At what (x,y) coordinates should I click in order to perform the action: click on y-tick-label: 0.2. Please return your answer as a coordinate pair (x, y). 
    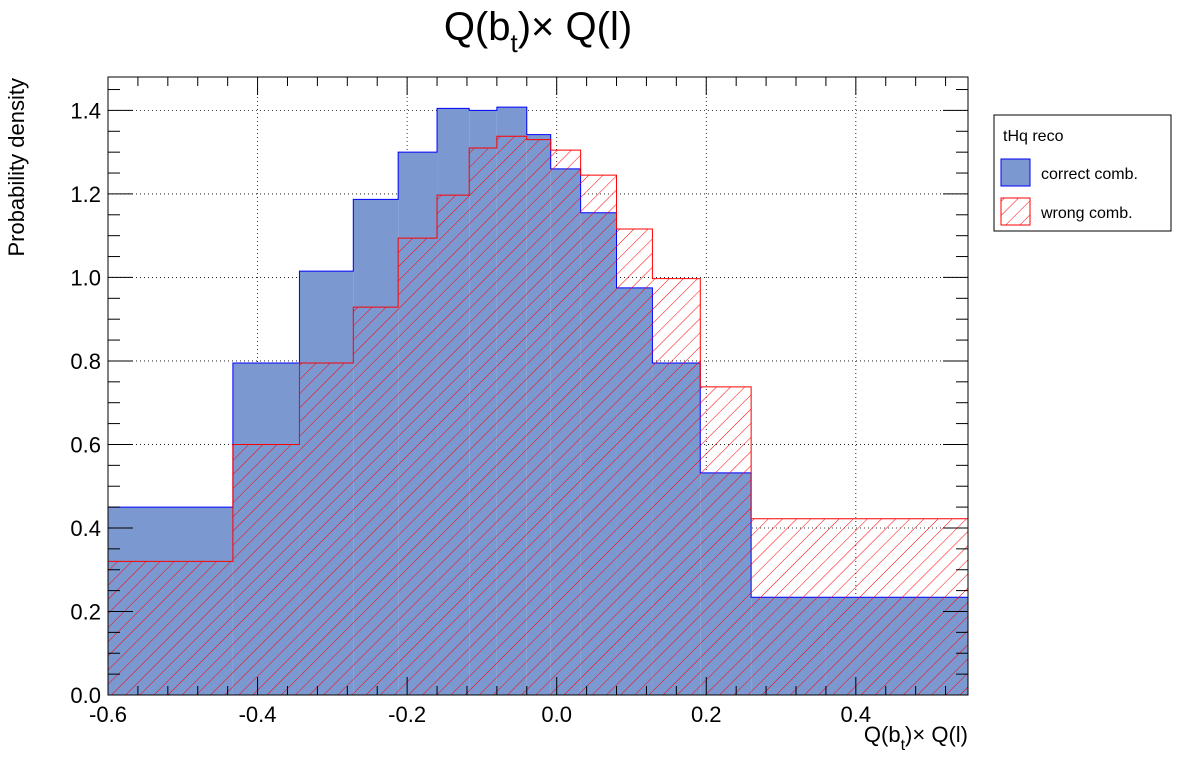
    Looking at the image, I should click on (85, 611).